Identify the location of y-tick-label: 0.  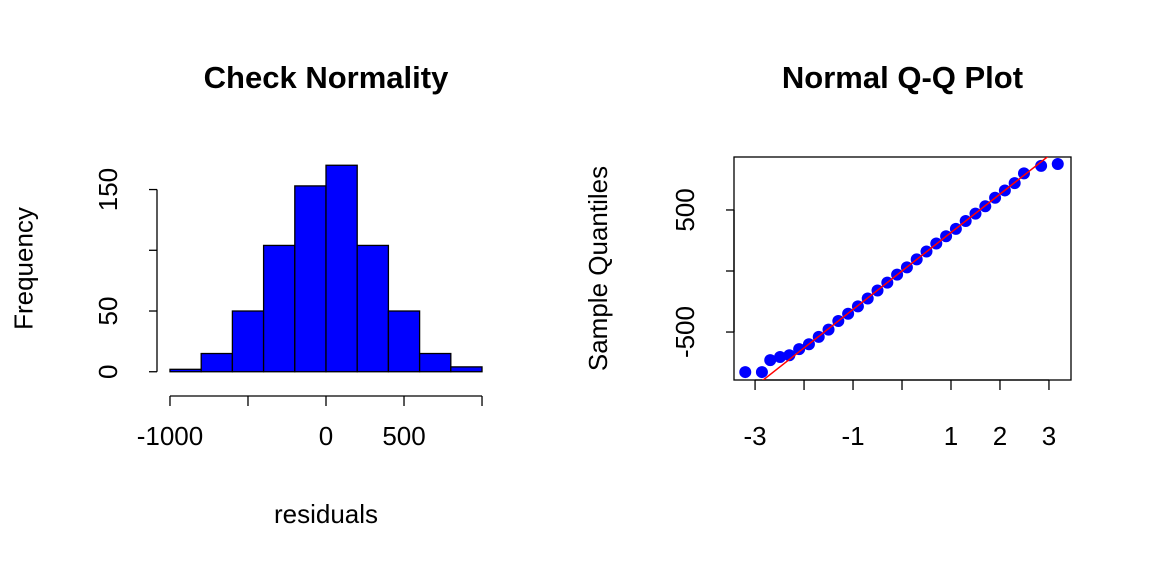
(108, 372).